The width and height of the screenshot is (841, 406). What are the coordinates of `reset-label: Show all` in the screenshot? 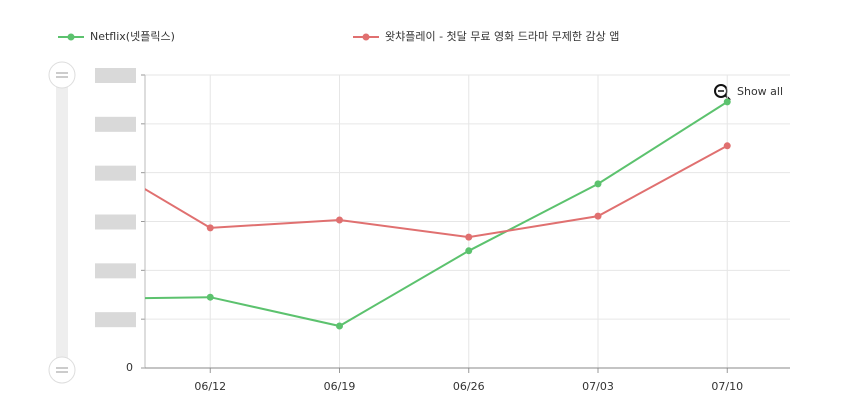 It's located at (760, 91).